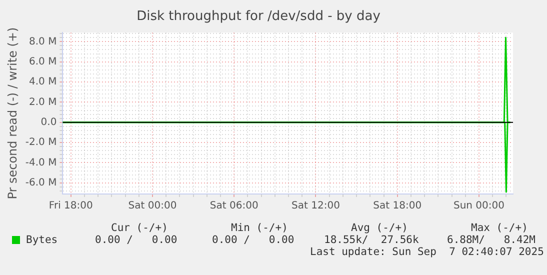 Image resolution: width=547 pixels, height=275 pixels. Describe the element at coordinates (479, 206) in the screenshot. I see `x-tick-label: Sun 00:00` at that location.